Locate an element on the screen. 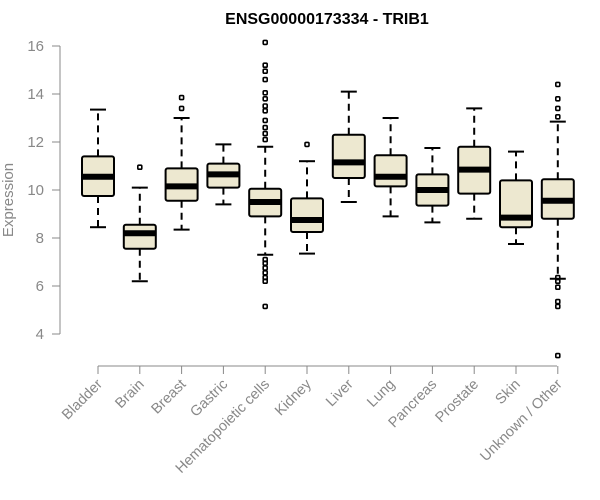  x-tick-label: Breast is located at coordinates (168, 397).